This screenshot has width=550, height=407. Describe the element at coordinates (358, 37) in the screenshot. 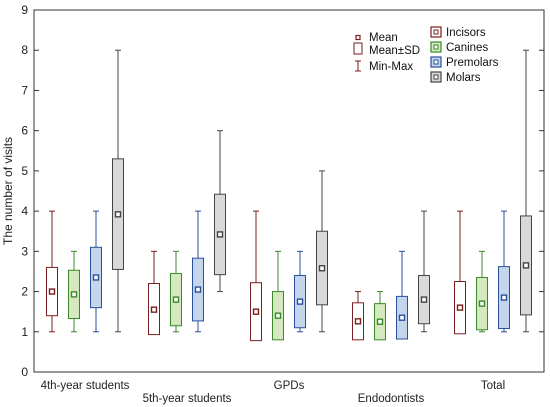

I see `legend-mean-symbol` at that location.